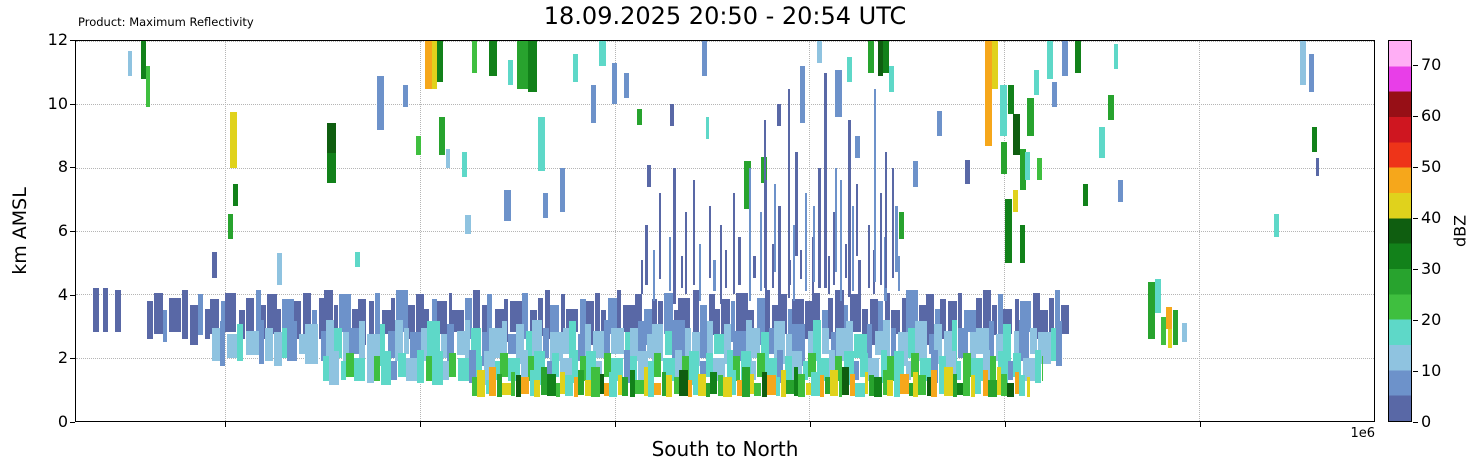 Image resolution: width=1482 pixels, height=470 pixels. Describe the element at coordinates (1431, 116) in the screenshot. I see `colorbar-tick-label: 60` at that location.